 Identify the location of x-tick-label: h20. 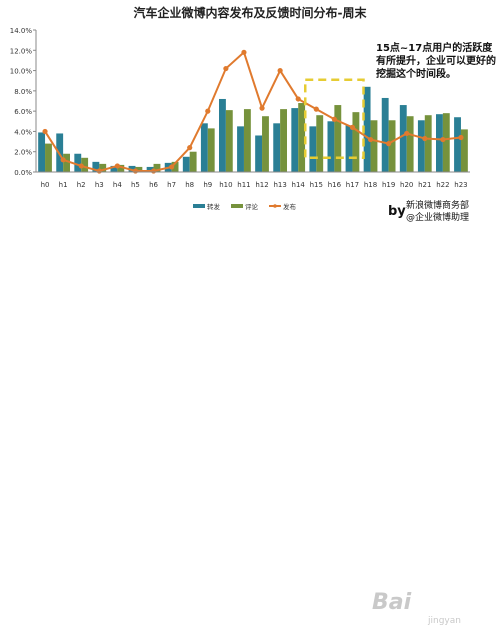
(406, 185).